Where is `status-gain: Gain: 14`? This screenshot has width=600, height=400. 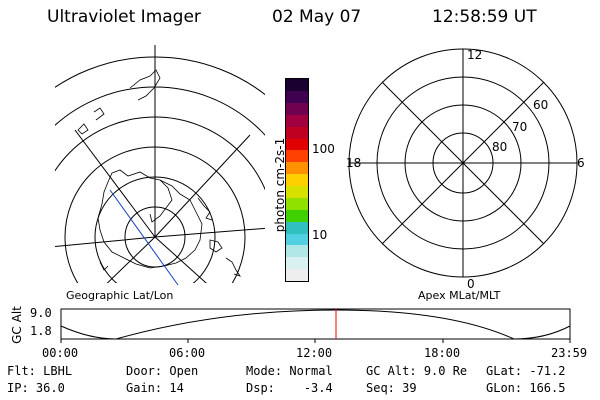 status-gain: Gain: 14 is located at coordinates (155, 388).